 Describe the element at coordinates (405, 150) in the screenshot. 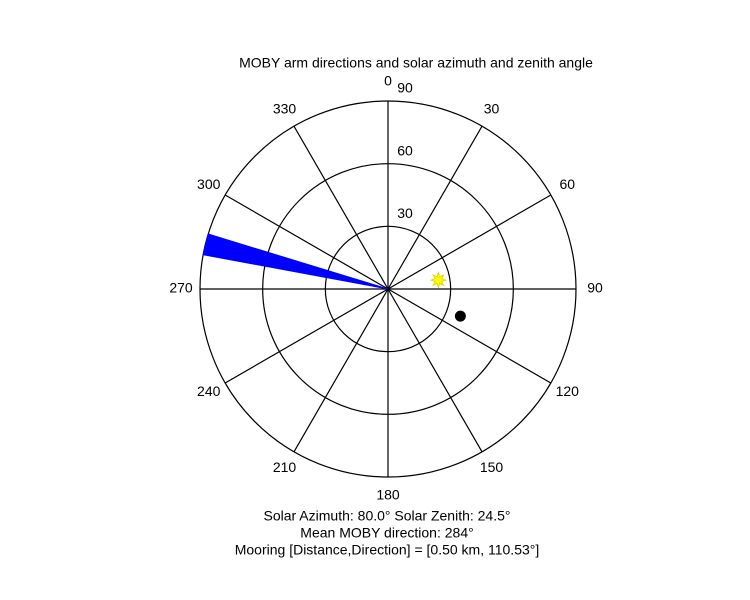

I see `r-tick-label: 60` at that location.